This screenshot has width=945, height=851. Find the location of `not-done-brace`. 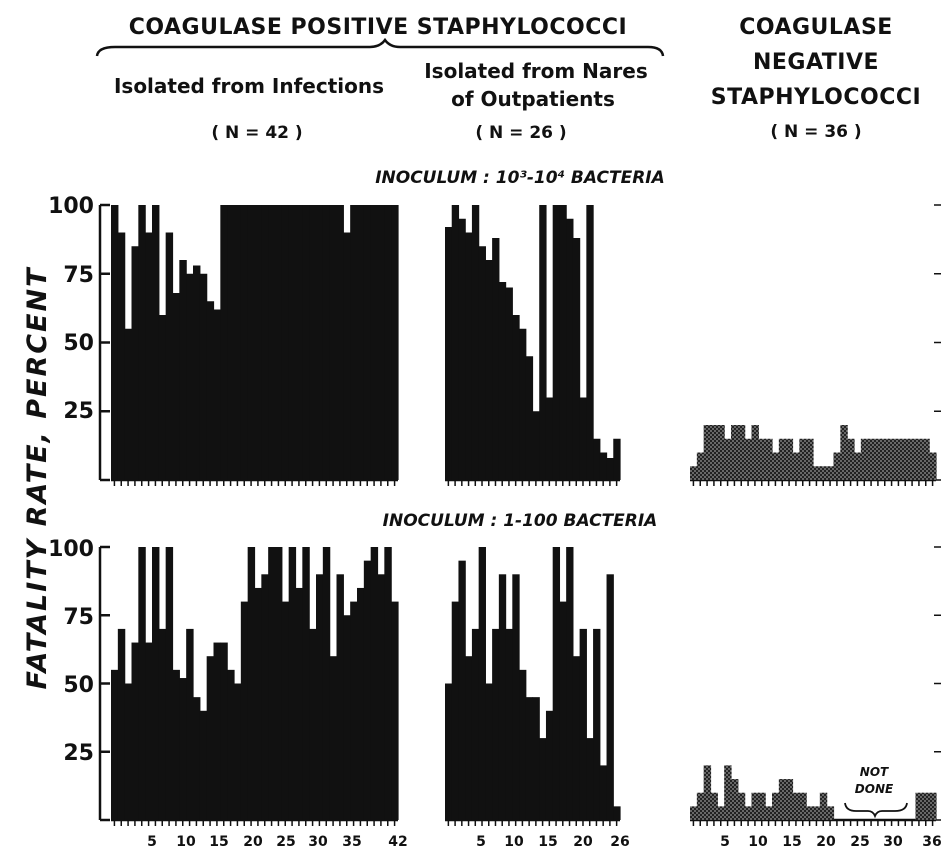

not-done-brace is located at coordinates (876, 810).